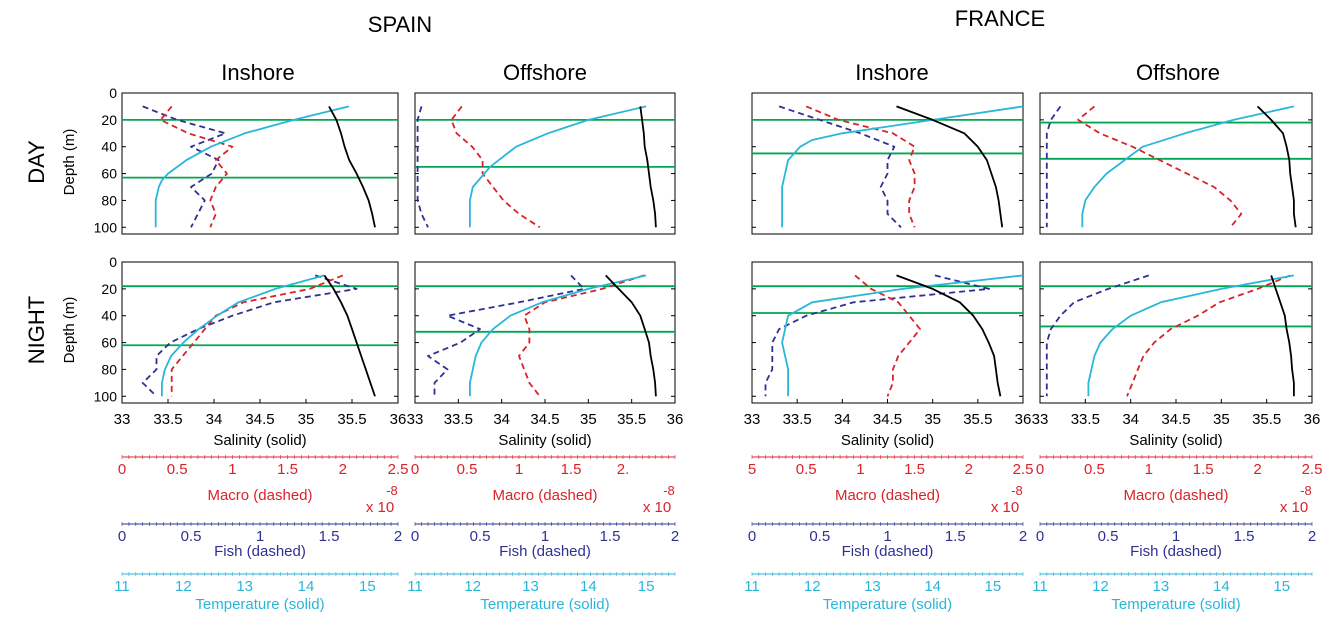 This screenshot has height=619, width=1336. What do you see at coordinates (752, 469) in the screenshot?
I see `macro-tick-label: 5` at bounding box center [752, 469].